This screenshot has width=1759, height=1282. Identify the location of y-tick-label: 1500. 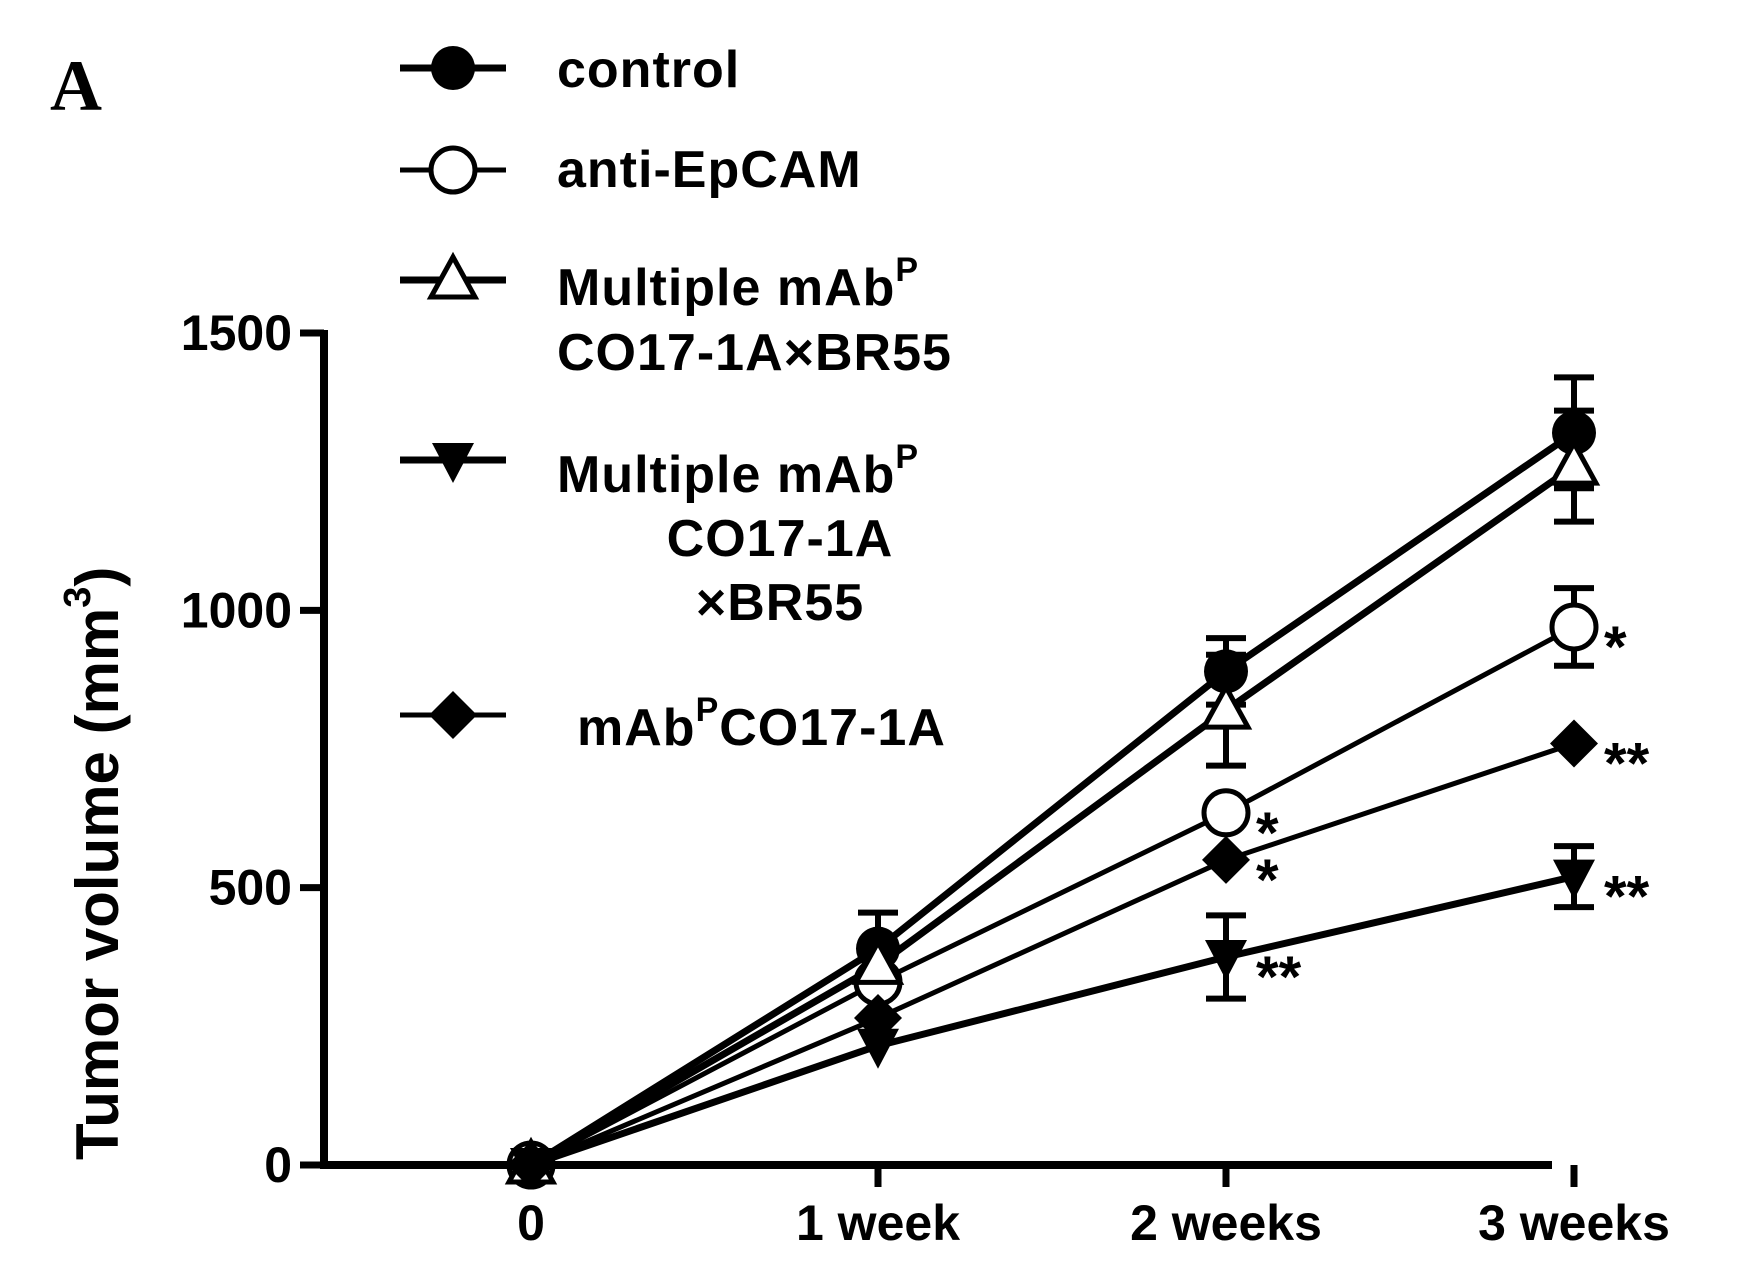
(236, 333).